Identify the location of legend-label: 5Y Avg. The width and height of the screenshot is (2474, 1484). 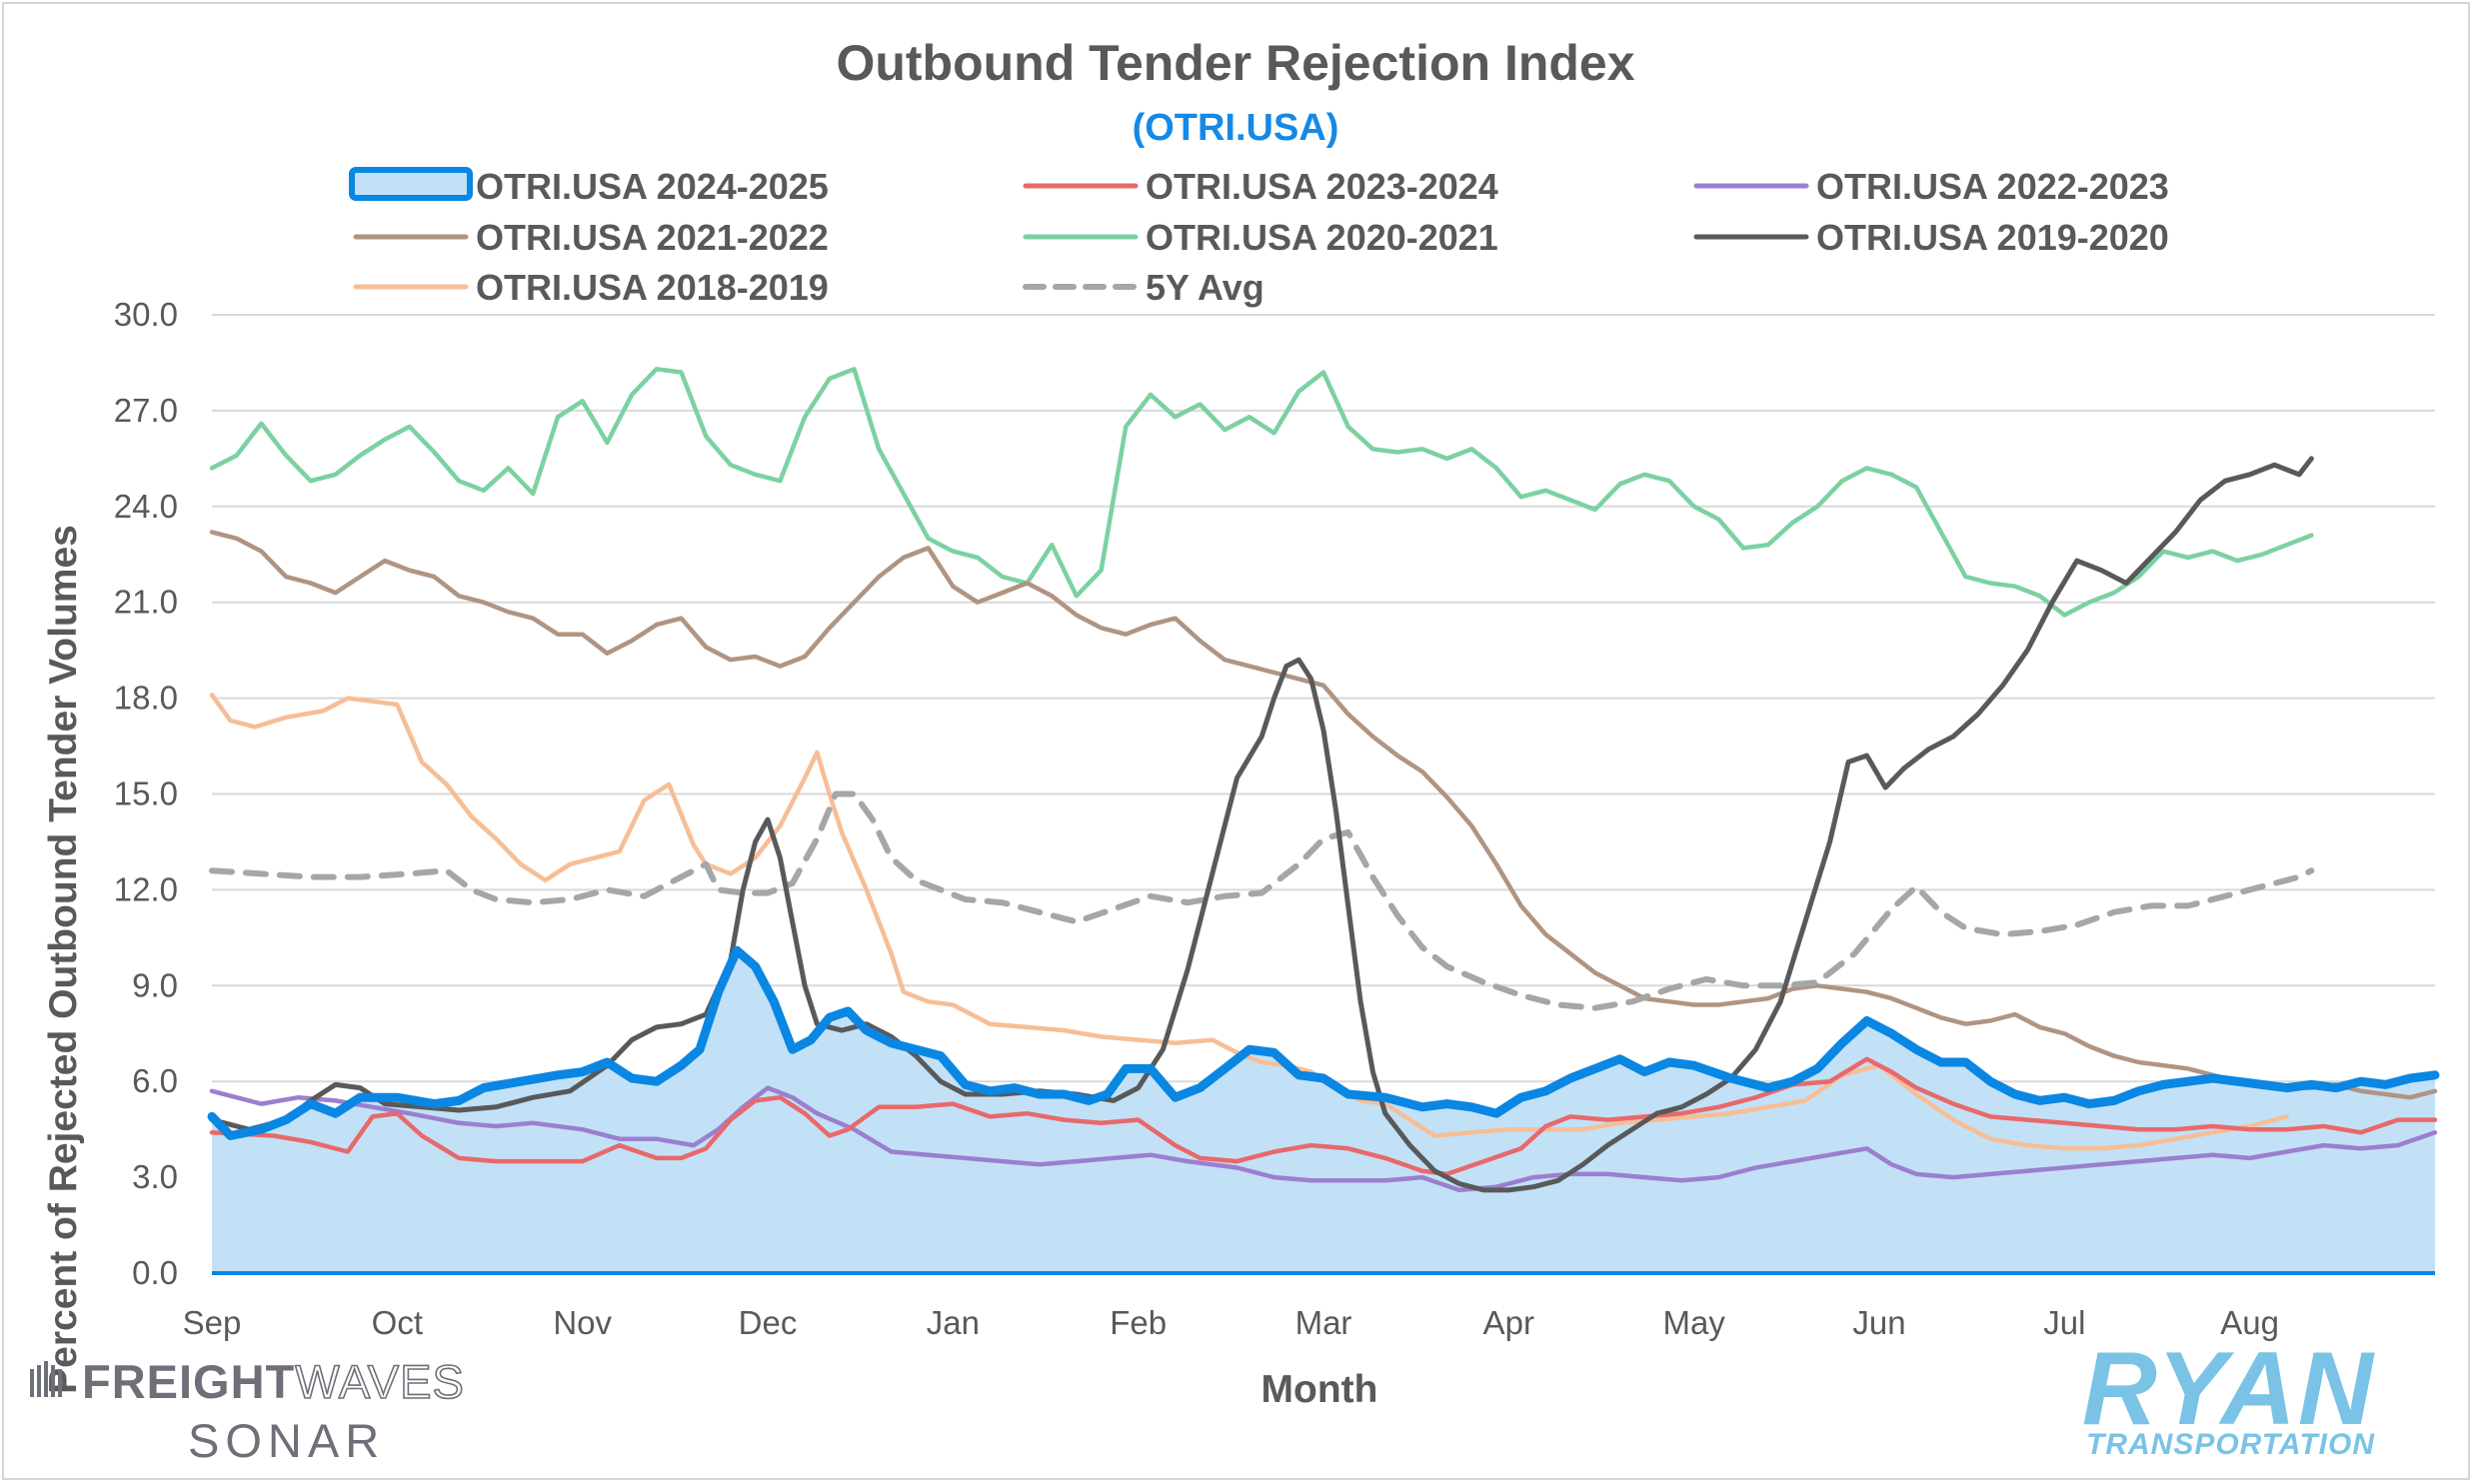
(1205, 287).